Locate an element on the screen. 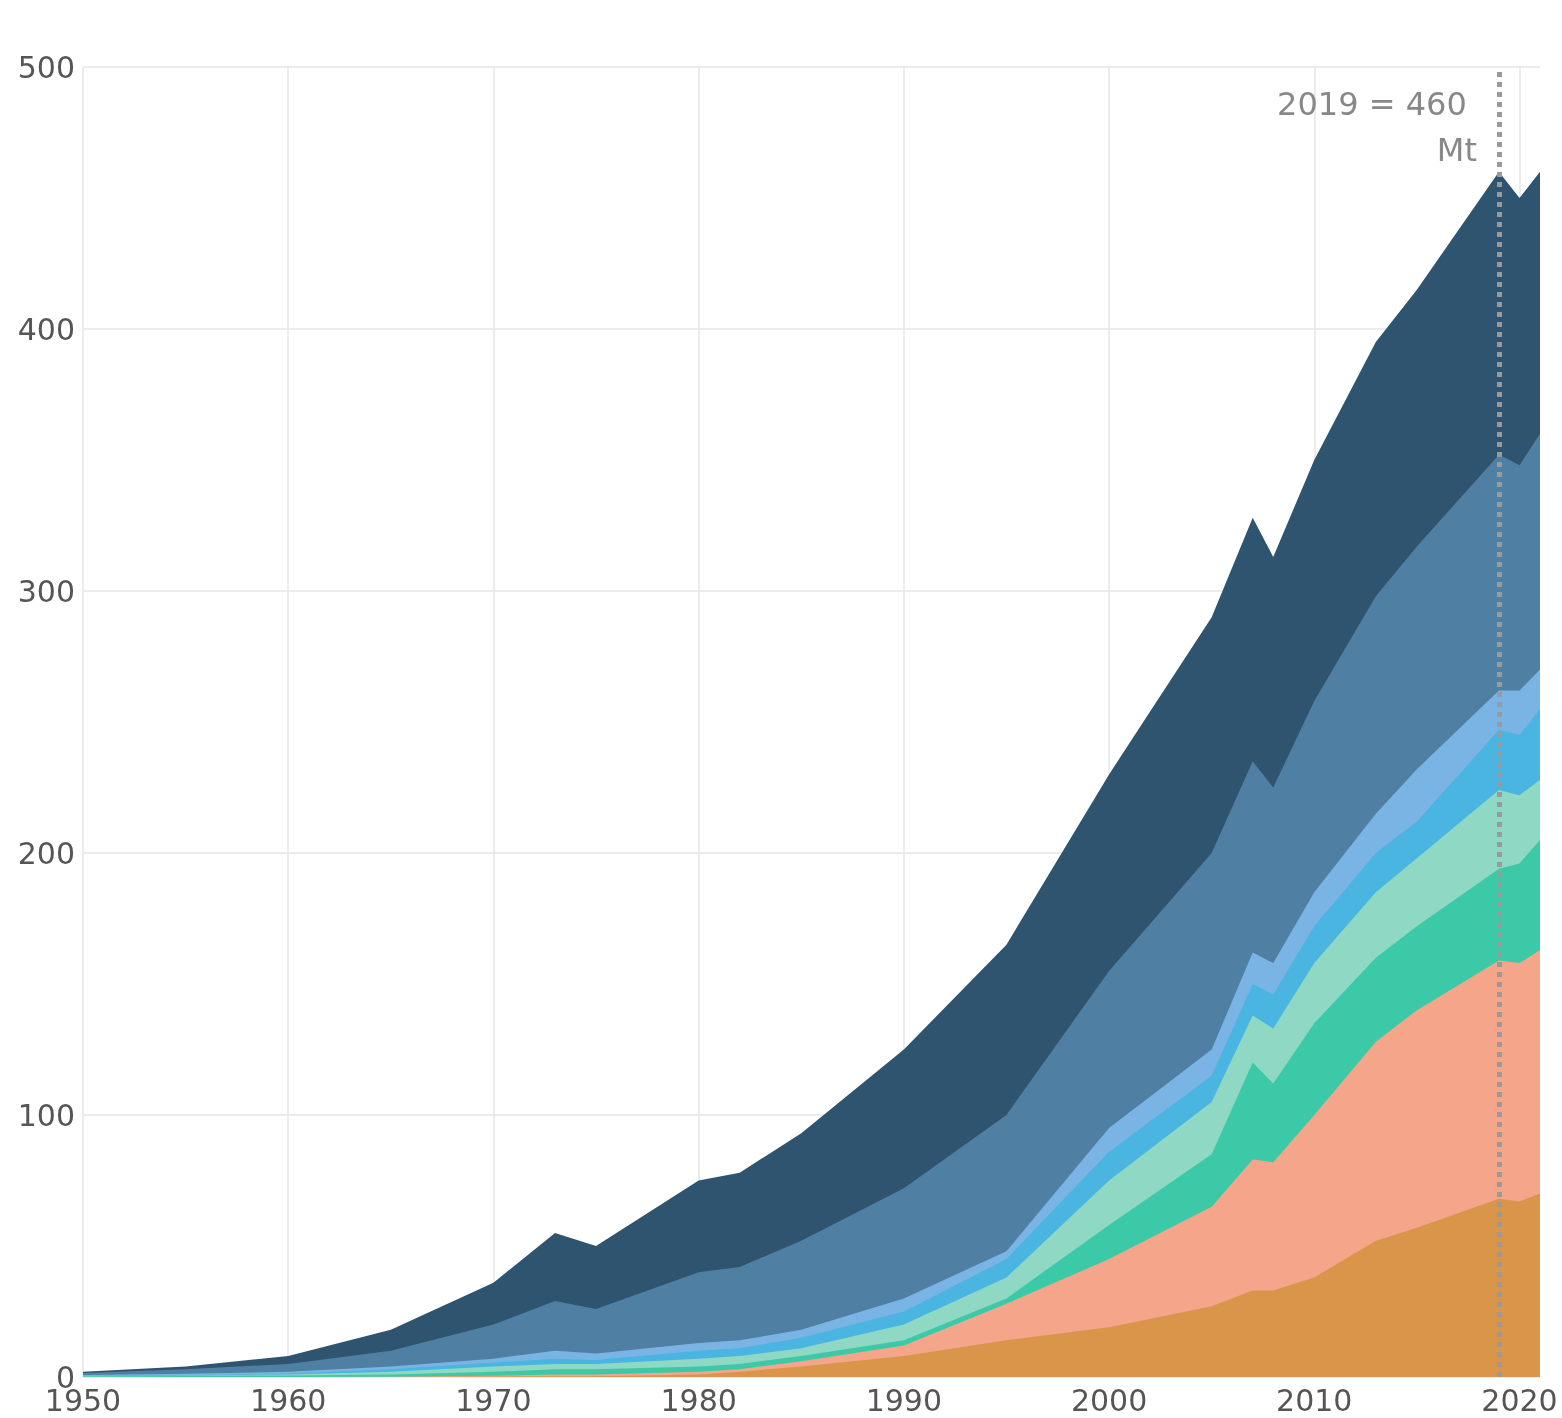 This screenshot has width=1562, height=1418. y-tick-label: 400 is located at coordinates (46, 329).